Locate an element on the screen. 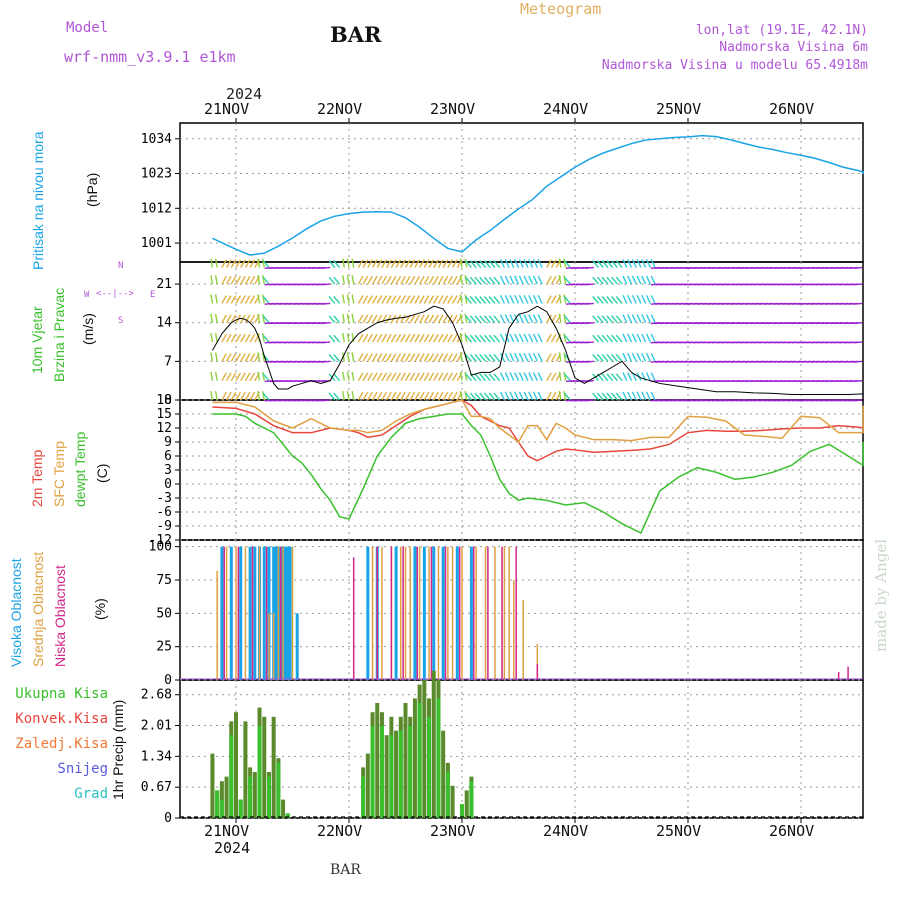  y-tick-label: 18 is located at coordinates (164, 400).